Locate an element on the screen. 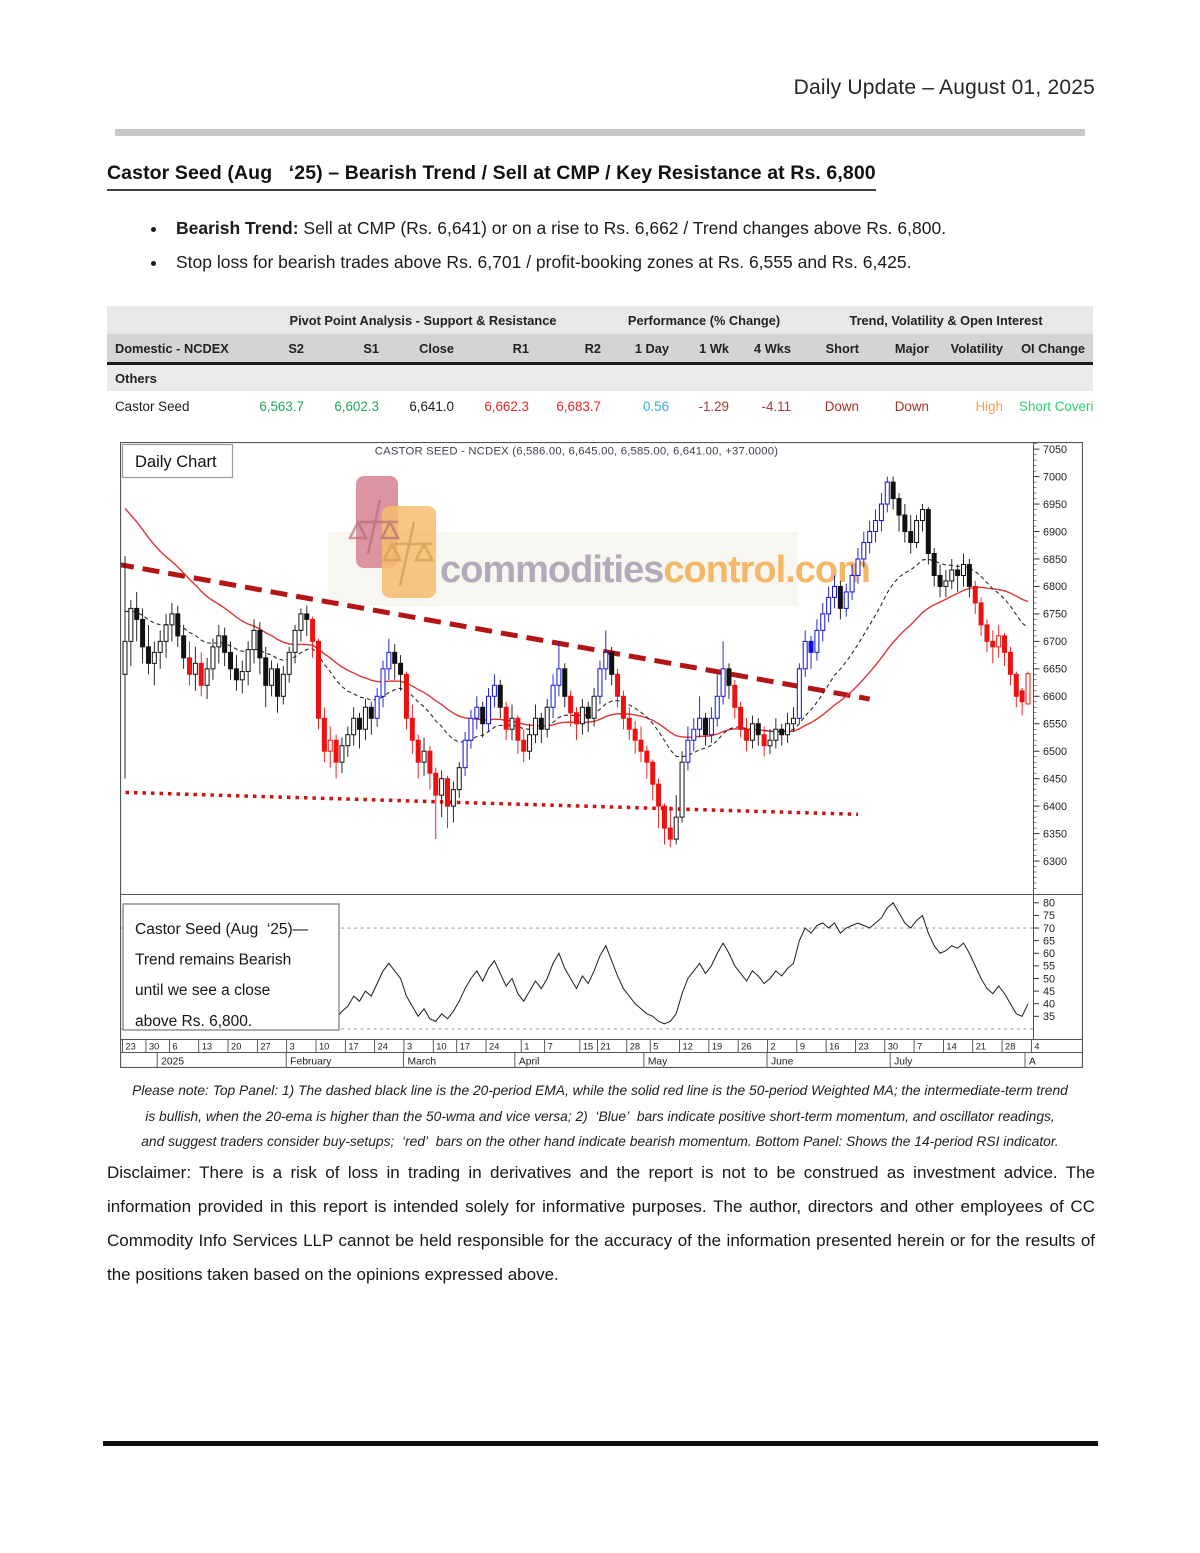 This screenshot has width=1200, height=1553. col-1wk: 1 Wk is located at coordinates (707, 349).